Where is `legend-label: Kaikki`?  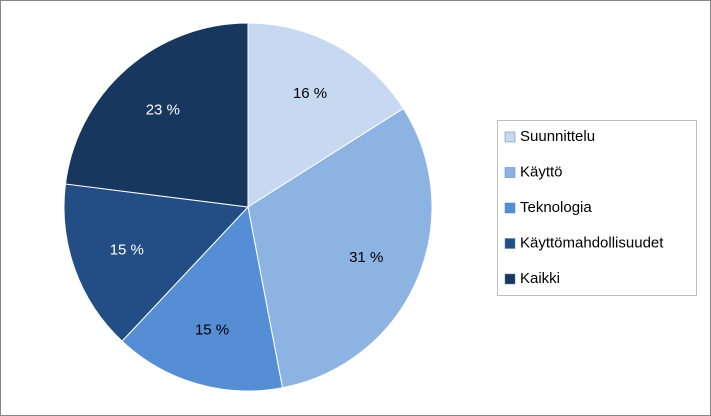
legend-label: Kaikki is located at coordinates (540, 278).